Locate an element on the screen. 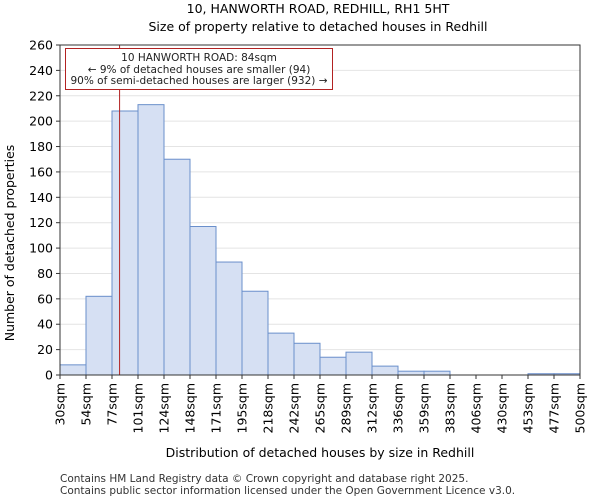  x-tick-label: 477sqm is located at coordinates (554, 408).